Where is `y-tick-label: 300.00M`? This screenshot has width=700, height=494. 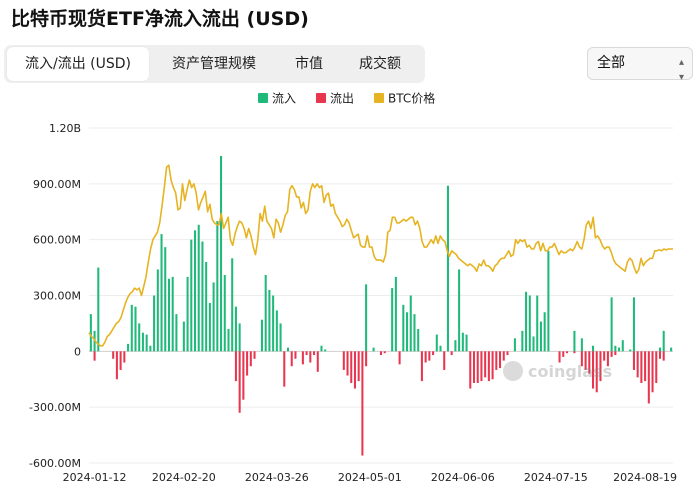
y-tick-label: 300.00M is located at coordinates (57, 296).